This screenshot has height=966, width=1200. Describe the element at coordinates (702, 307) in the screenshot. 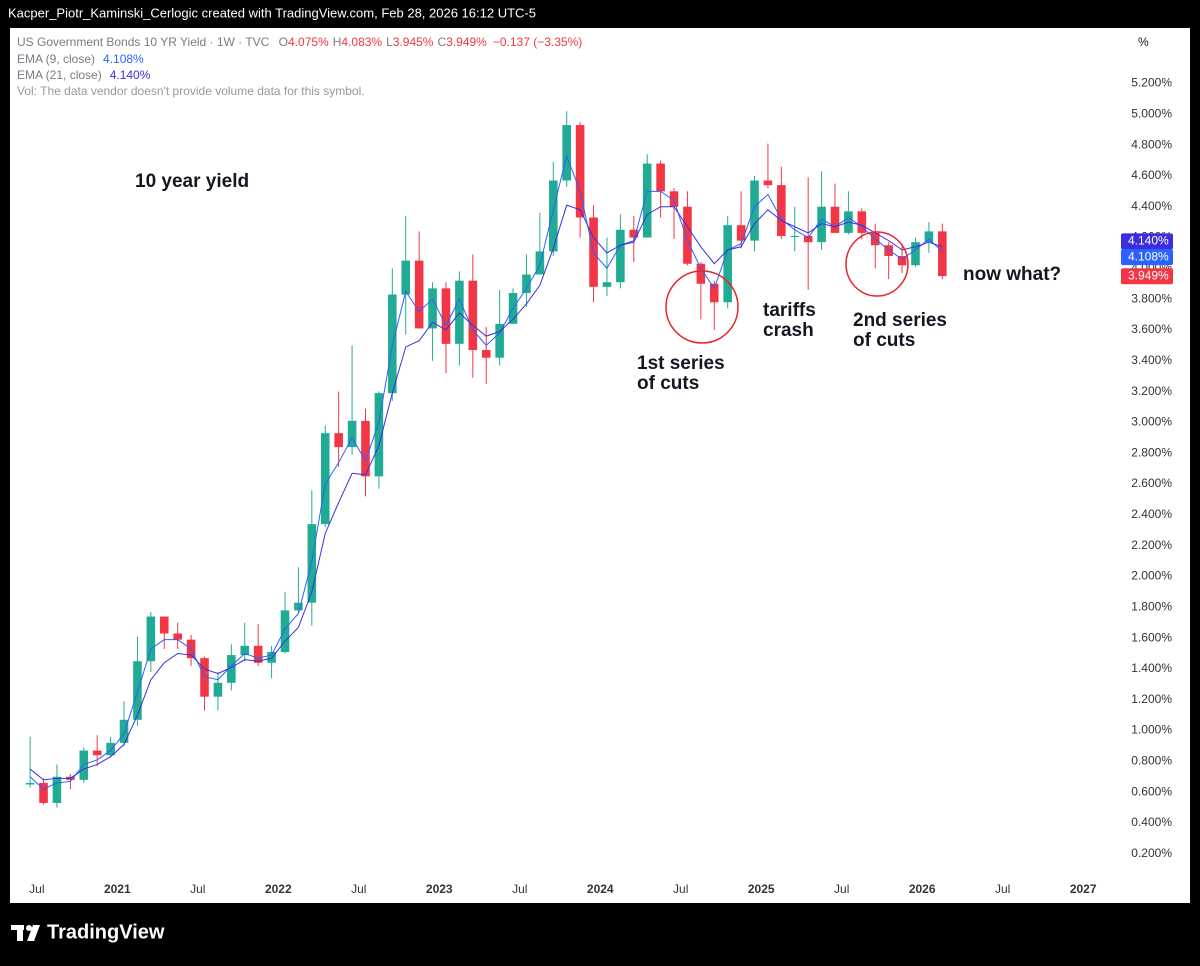

I see `circle` at that location.